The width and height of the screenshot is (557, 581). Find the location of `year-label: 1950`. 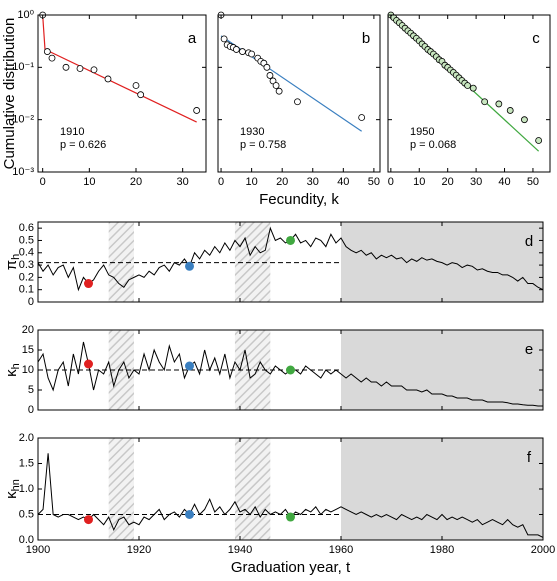

year-label: 1950 is located at coordinates (422, 132).